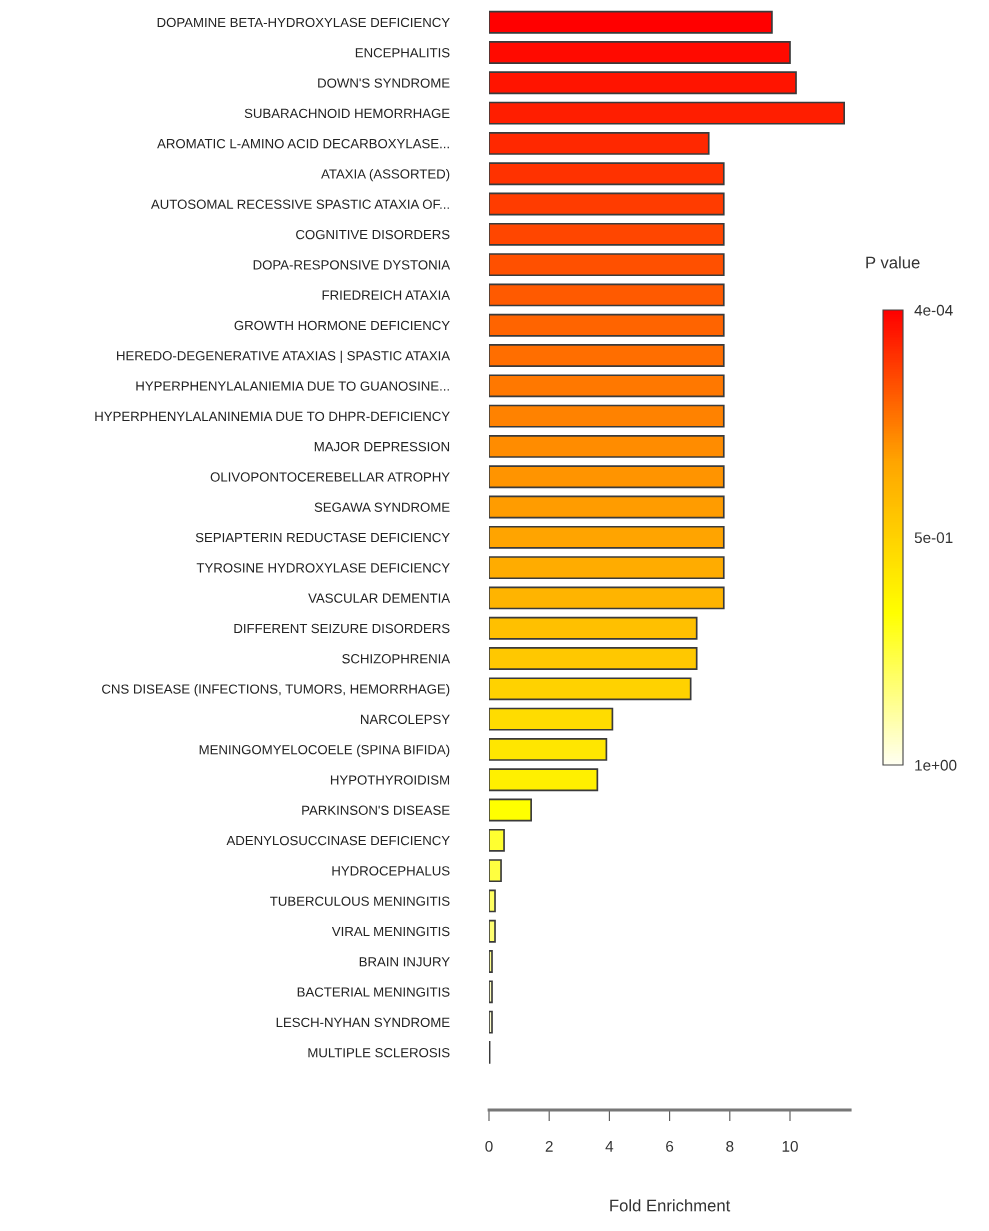 The height and width of the screenshot is (1231, 989). Describe the element at coordinates (373, 234) in the screenshot. I see `y-tick-label: COGNITIVE DISORDERS` at that location.